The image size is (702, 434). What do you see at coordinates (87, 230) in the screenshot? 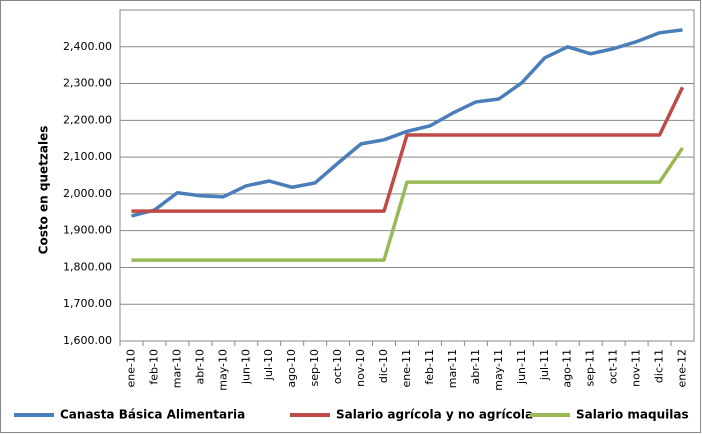
I see `y-tick-label: 1,900.00` at bounding box center [87, 230].